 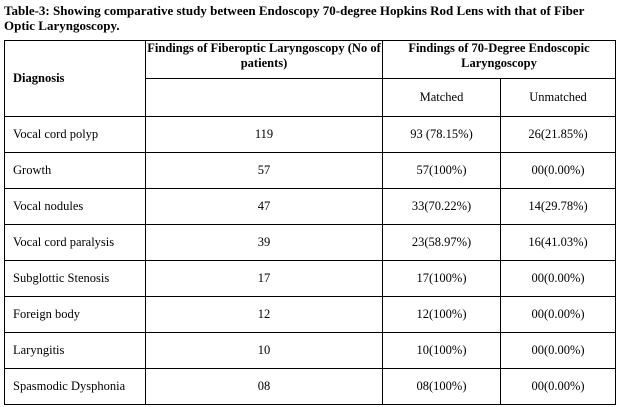 I want to click on fiberoptic-cell: 39, so click(x=264, y=242).